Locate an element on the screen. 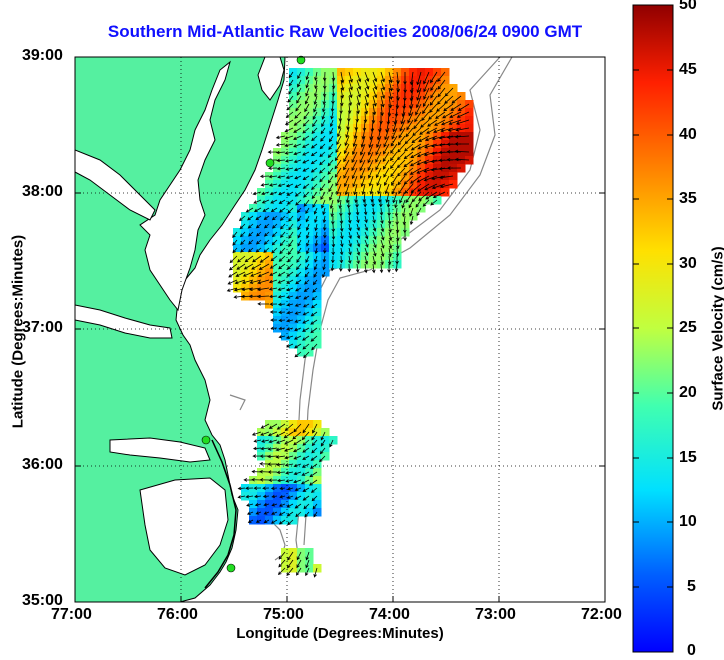 The height and width of the screenshot is (660, 724). x-tick-label: 77:00 is located at coordinates (71, 615).